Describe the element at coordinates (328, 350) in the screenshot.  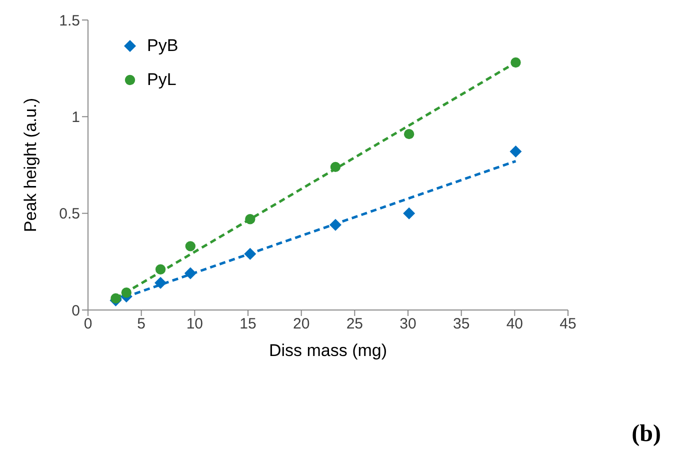
I see `x-axis-title: Diss mass (mg)` at that location.